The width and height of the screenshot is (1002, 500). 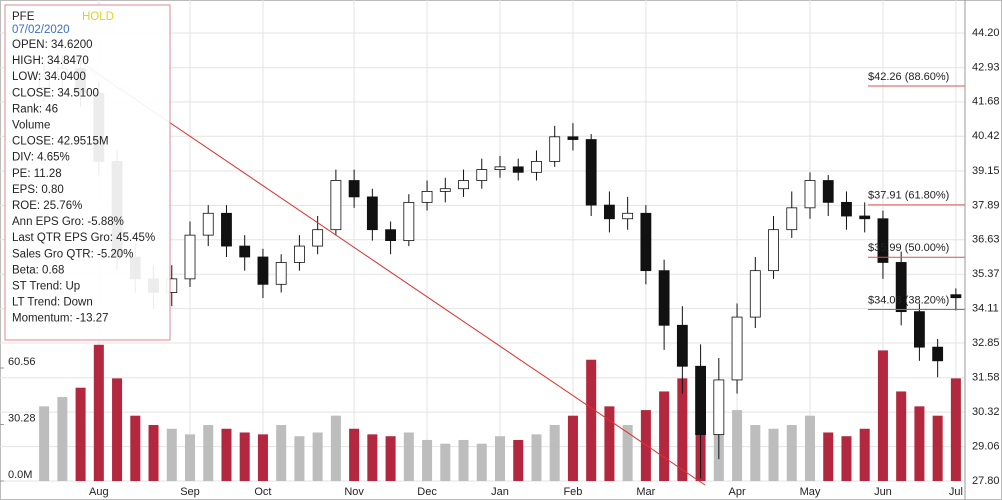 What do you see at coordinates (20, 475) in the screenshot?
I see `volume-tick-label: 0.0M` at bounding box center [20, 475].